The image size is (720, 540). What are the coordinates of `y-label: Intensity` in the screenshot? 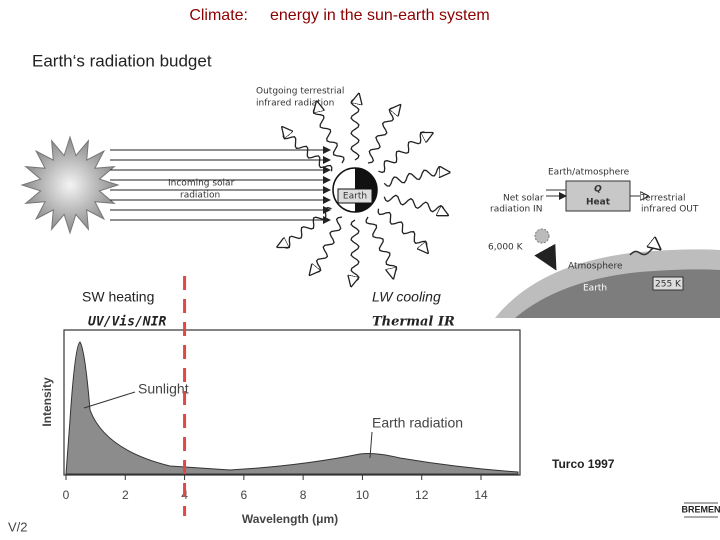 It's located at (47, 402).